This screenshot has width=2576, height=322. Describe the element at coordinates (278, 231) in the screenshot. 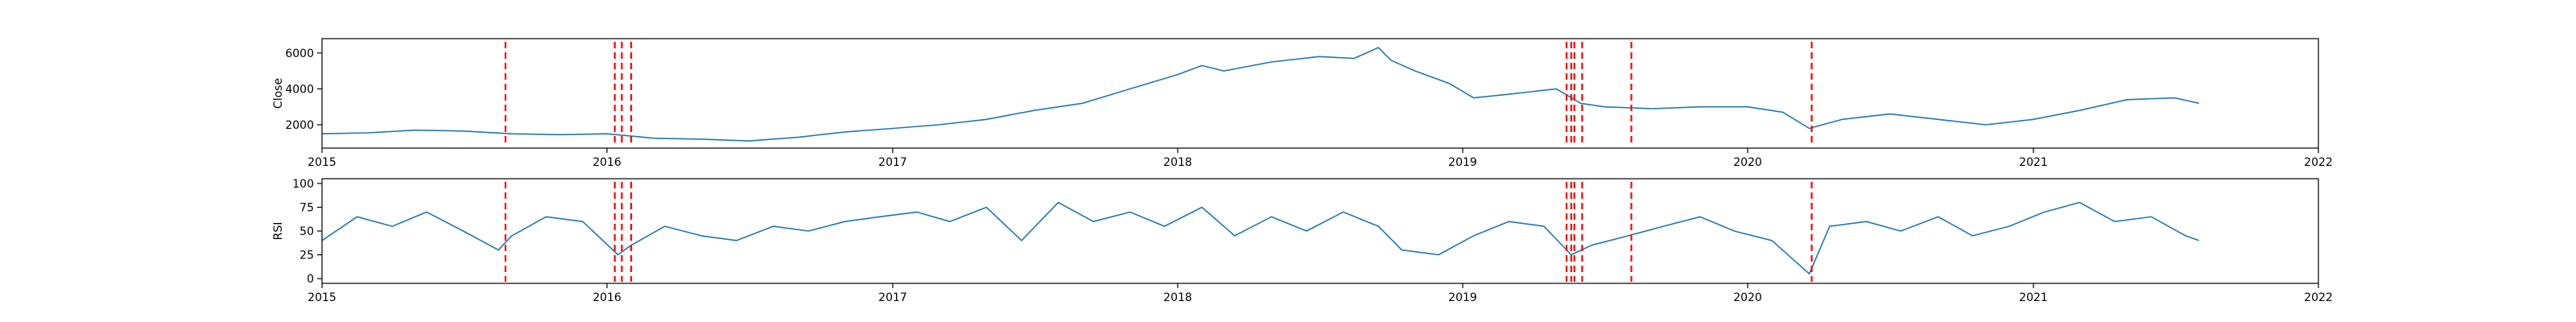

I see `y-axis-label: RSI` at that location.